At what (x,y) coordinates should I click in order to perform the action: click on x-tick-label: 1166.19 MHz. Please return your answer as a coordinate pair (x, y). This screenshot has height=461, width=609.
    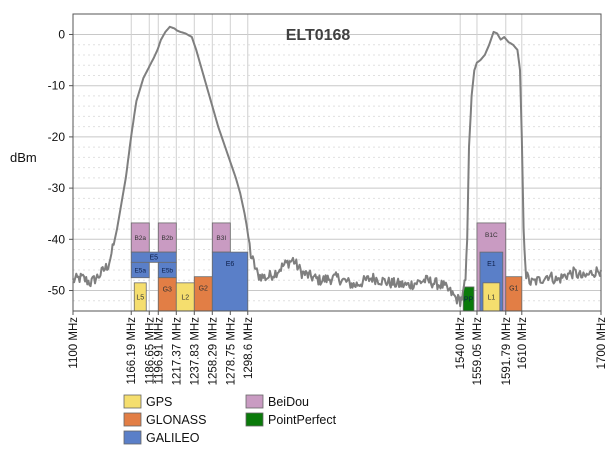
    Looking at the image, I should click on (132, 351).